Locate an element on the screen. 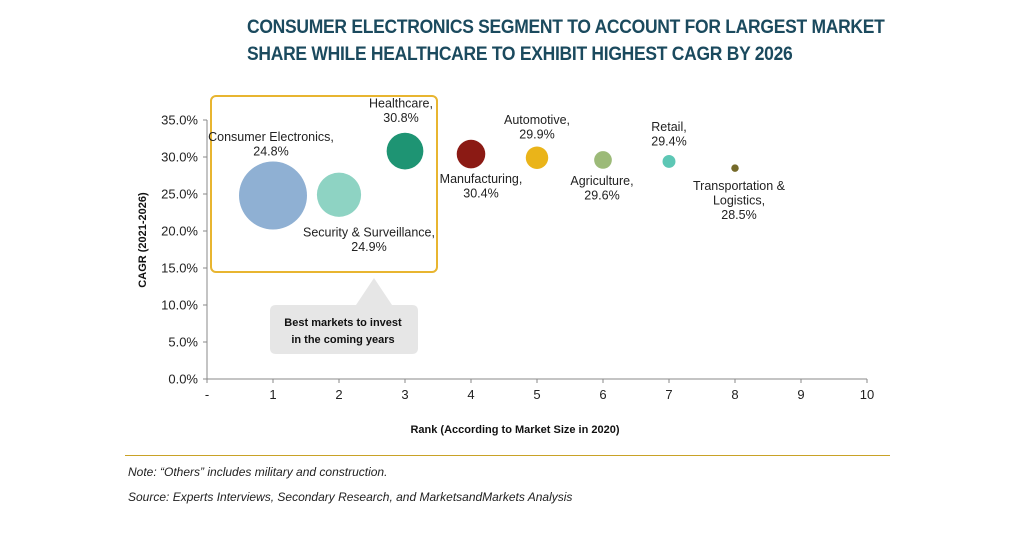 The width and height of the screenshot is (1024, 536). data-label: Transportation & is located at coordinates (739, 186).